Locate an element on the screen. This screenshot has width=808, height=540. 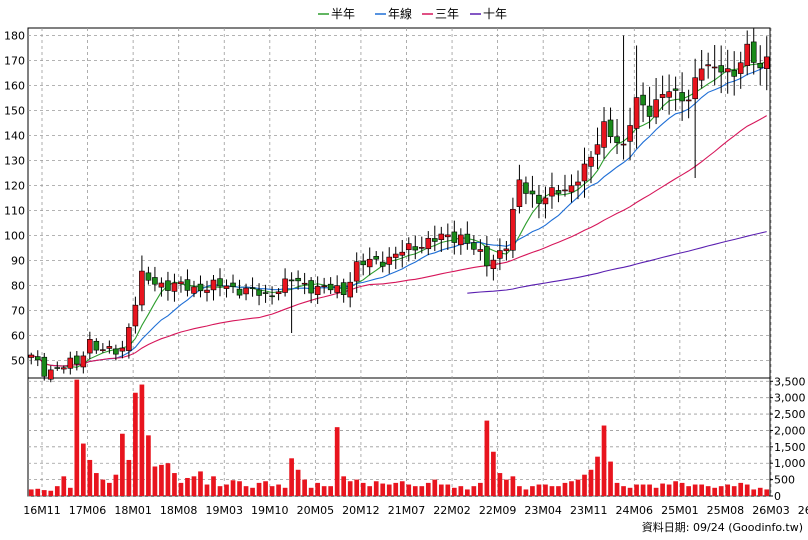
time-tick-label: 25M08 is located at coordinates (726, 510).